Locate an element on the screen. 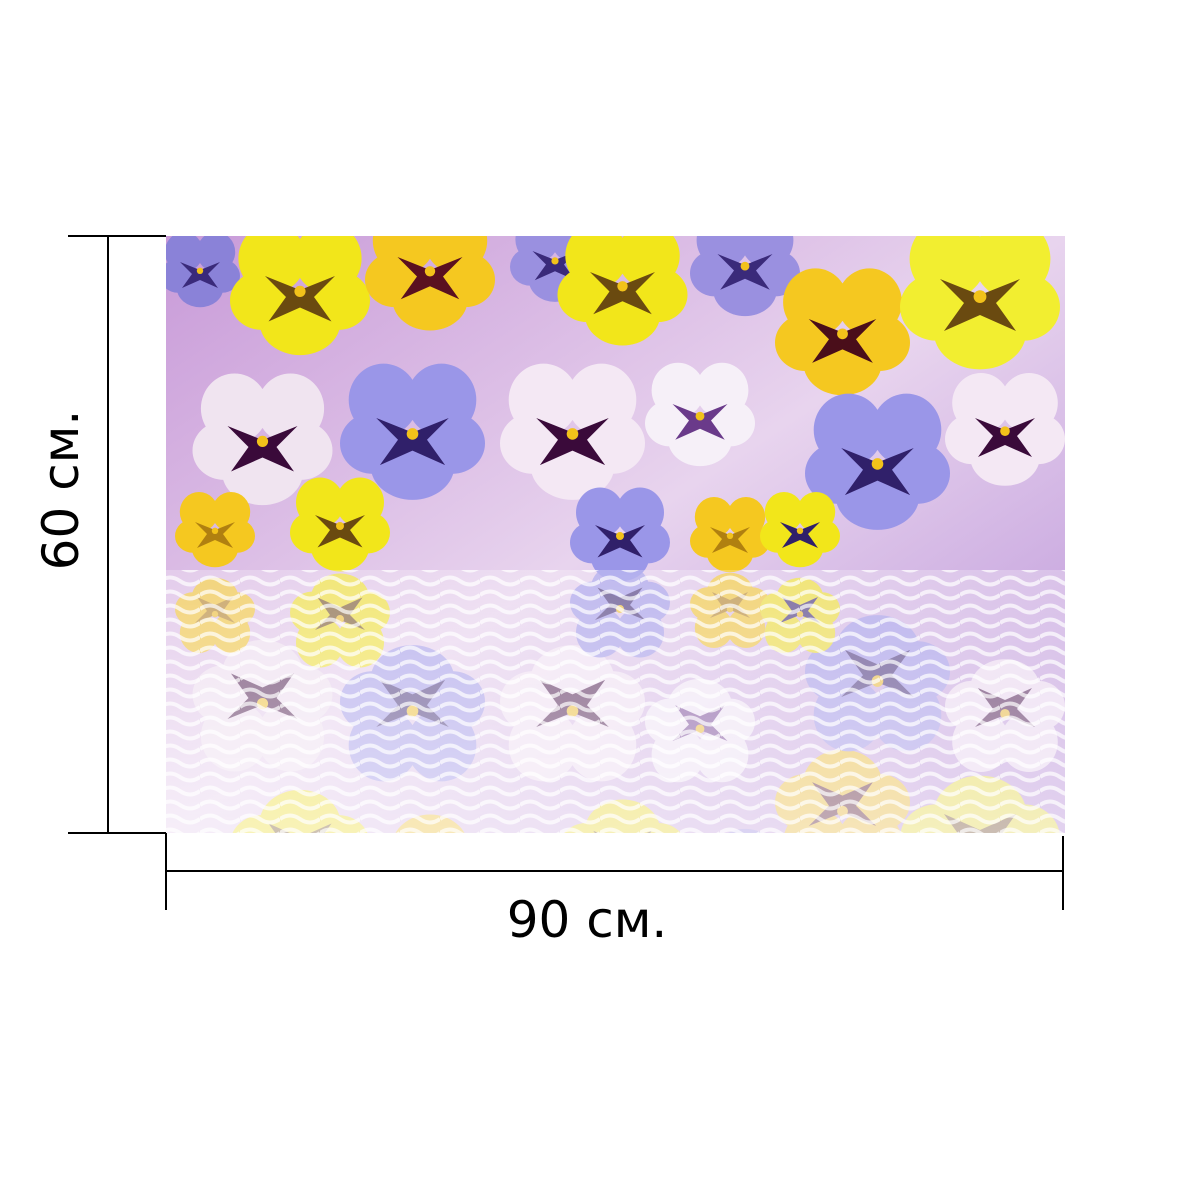  height-label: 60 см. is located at coordinates (61, 490).